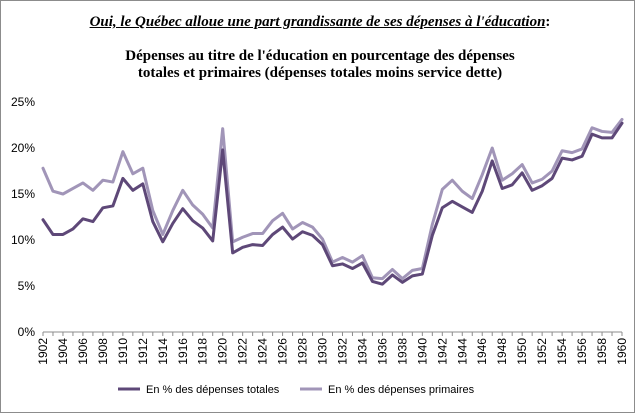 The width and height of the screenshot is (635, 413). I want to click on y-tick-label: 5%, so click(27, 286).